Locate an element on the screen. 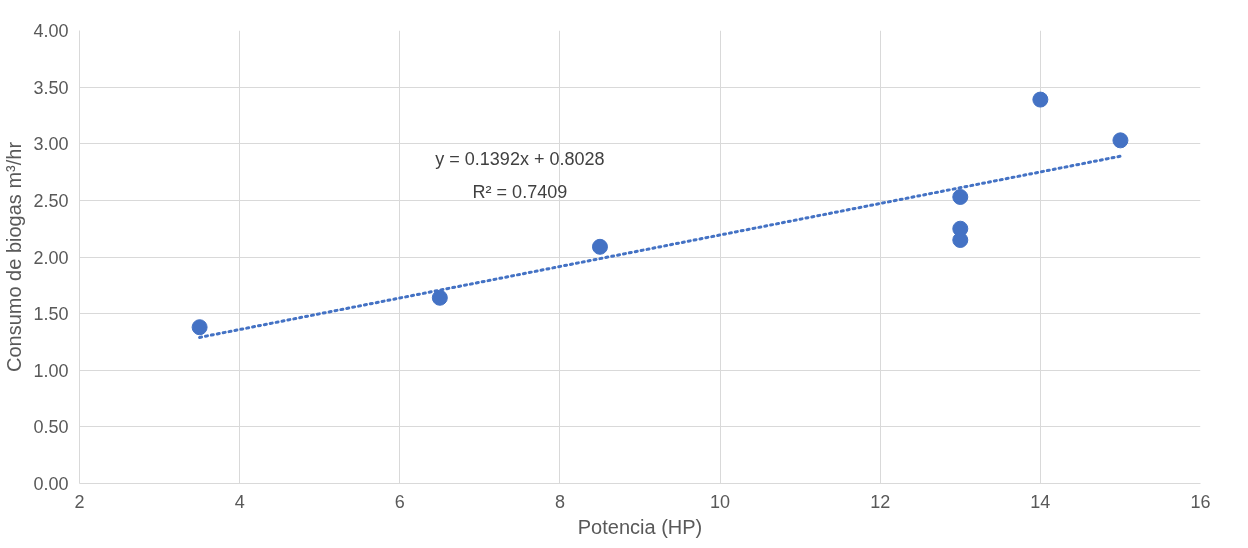 This screenshot has width=1248, height=548. y-tick-label: 4.00 is located at coordinates (51, 31).